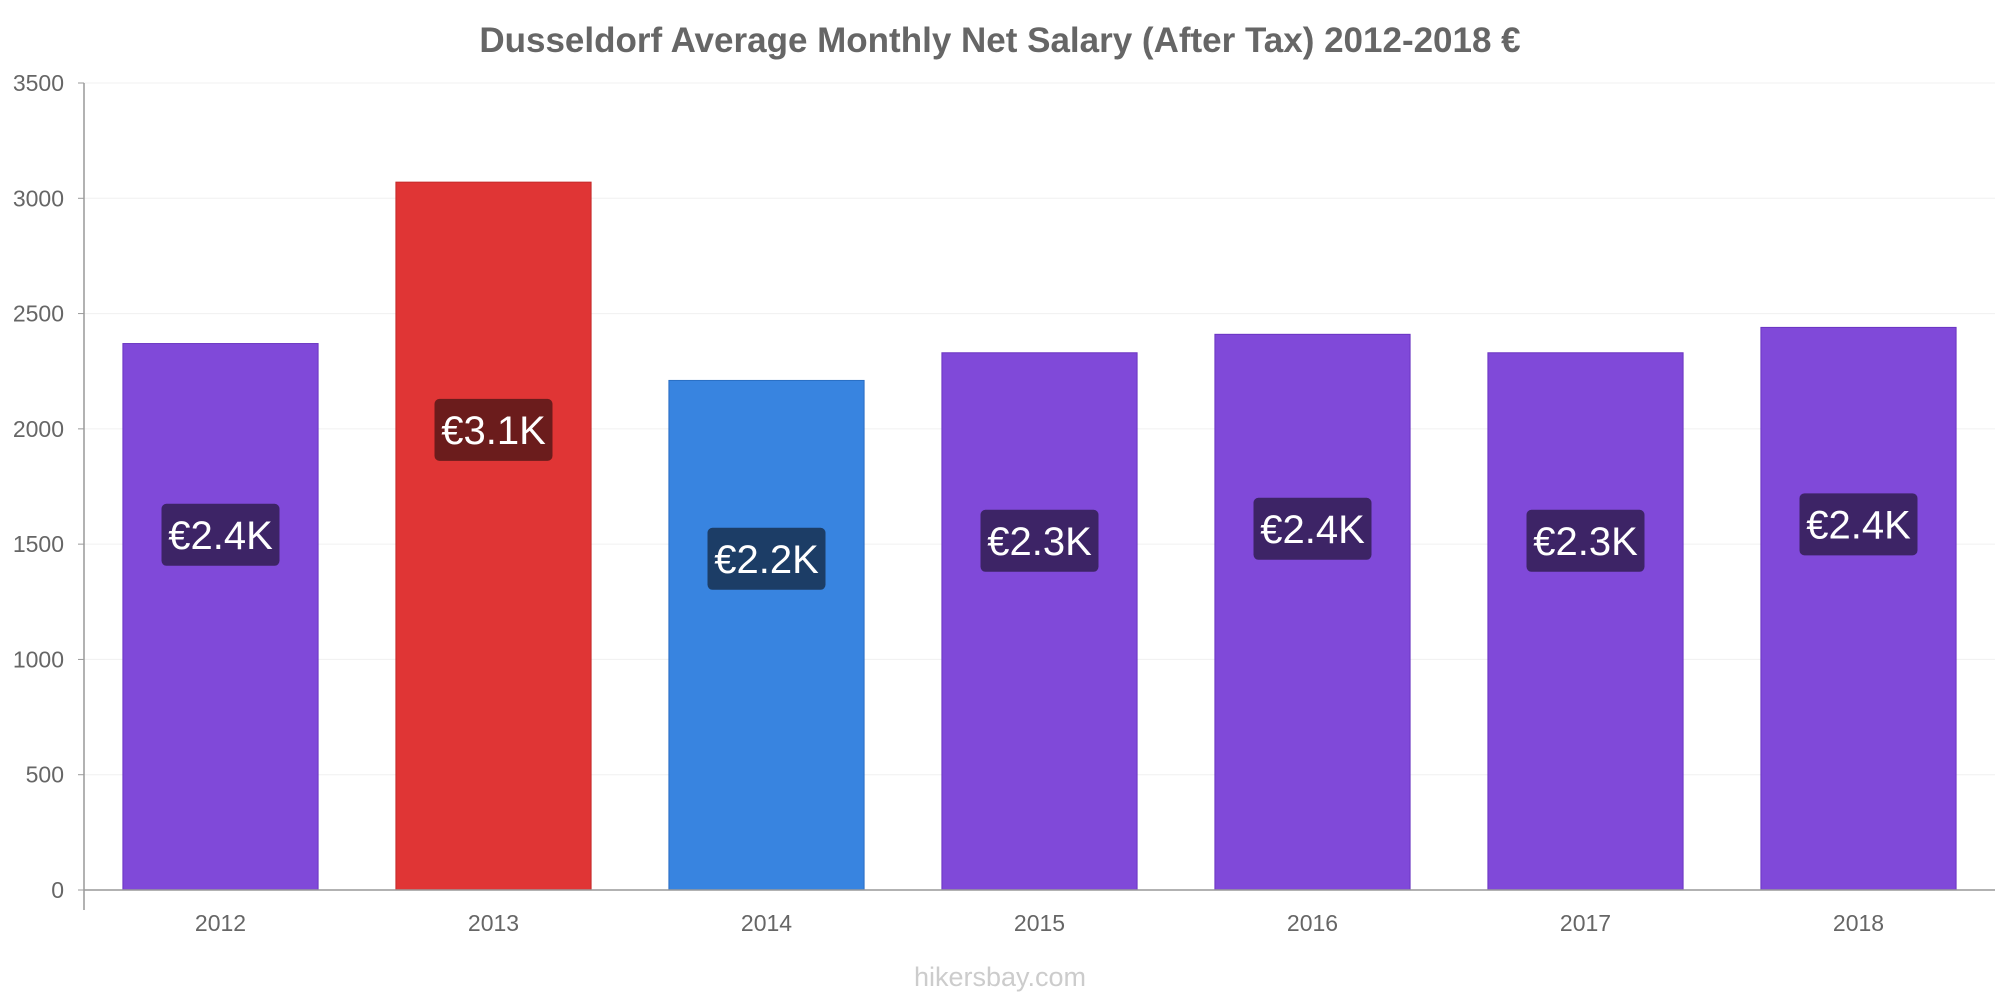 This screenshot has height=1000, width=2000. I want to click on data-label: €2.2K, so click(766, 560).